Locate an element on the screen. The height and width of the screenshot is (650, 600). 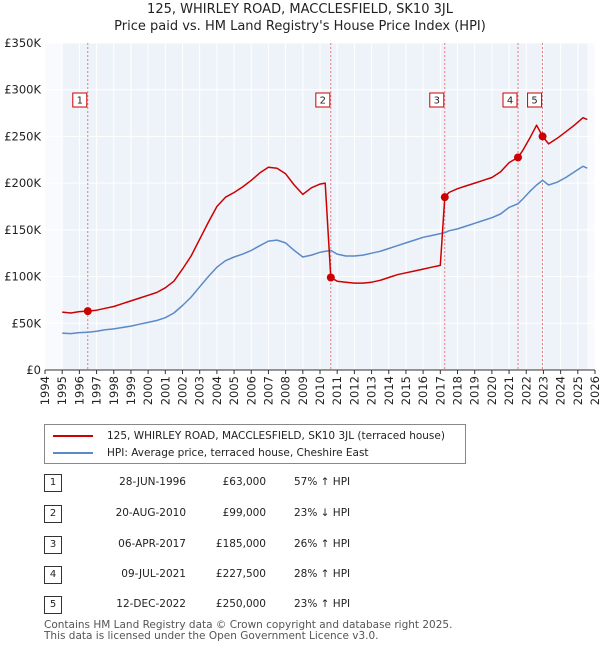
x-tick-label: 2008 is located at coordinates (286, 390).